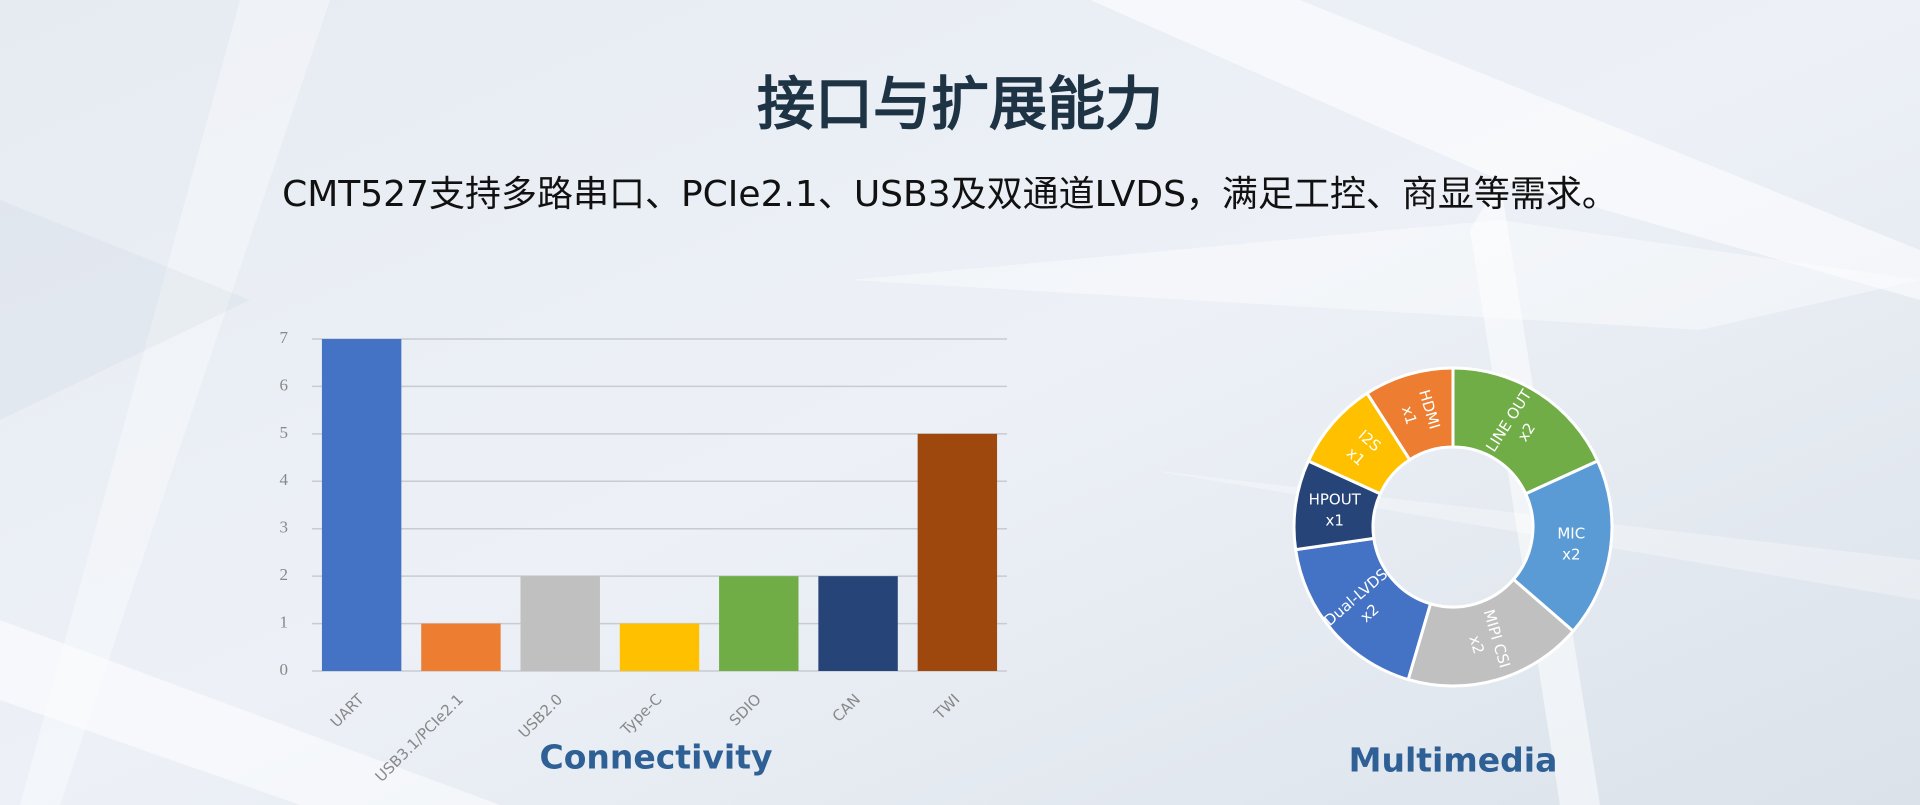  Describe the element at coordinates (284, 432) in the screenshot. I see `y-tick-label: 5` at that location.